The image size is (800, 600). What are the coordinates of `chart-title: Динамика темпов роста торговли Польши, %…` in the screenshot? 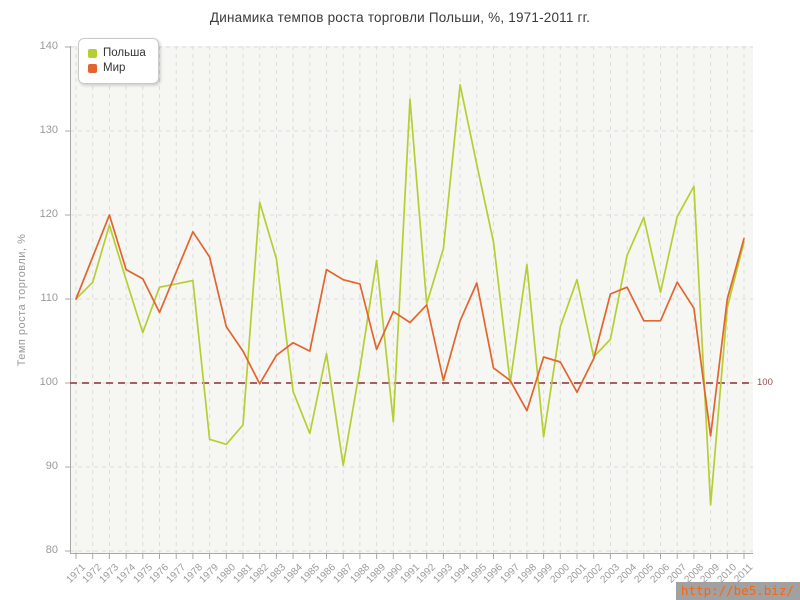 It's located at (400, 17).